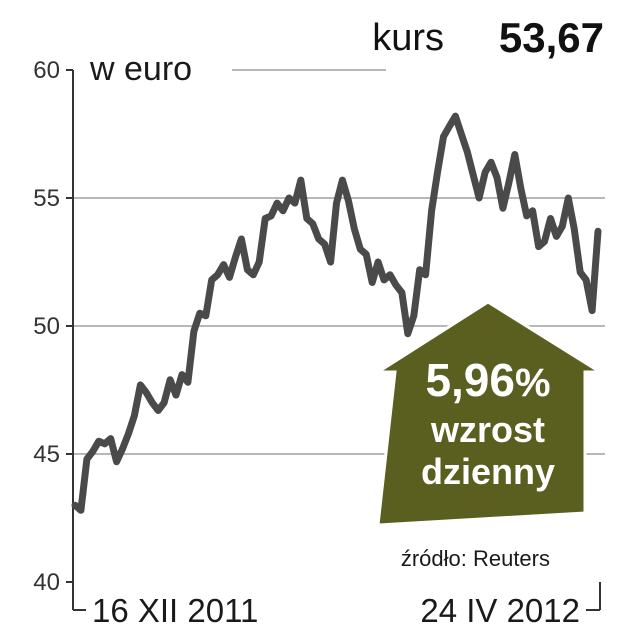 The image size is (623, 640). What do you see at coordinates (470, 380) in the screenshot?
I see `change-value: 5,96` at bounding box center [470, 380].